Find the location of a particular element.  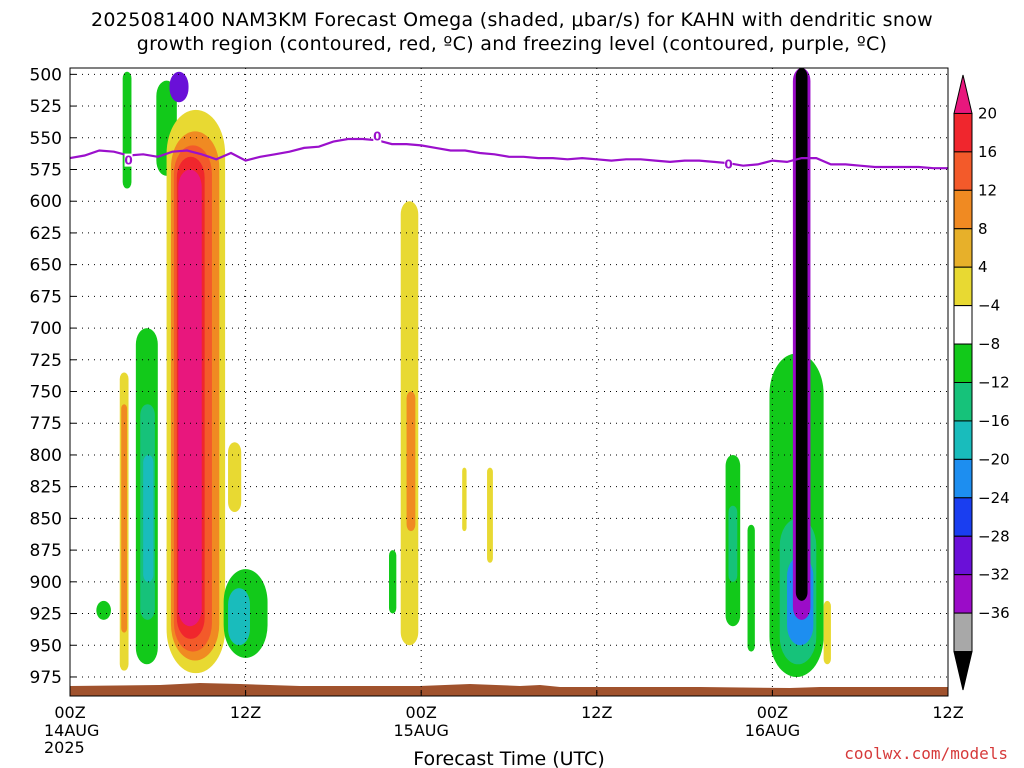

colorbar-label: 12 is located at coordinates (987, 190).